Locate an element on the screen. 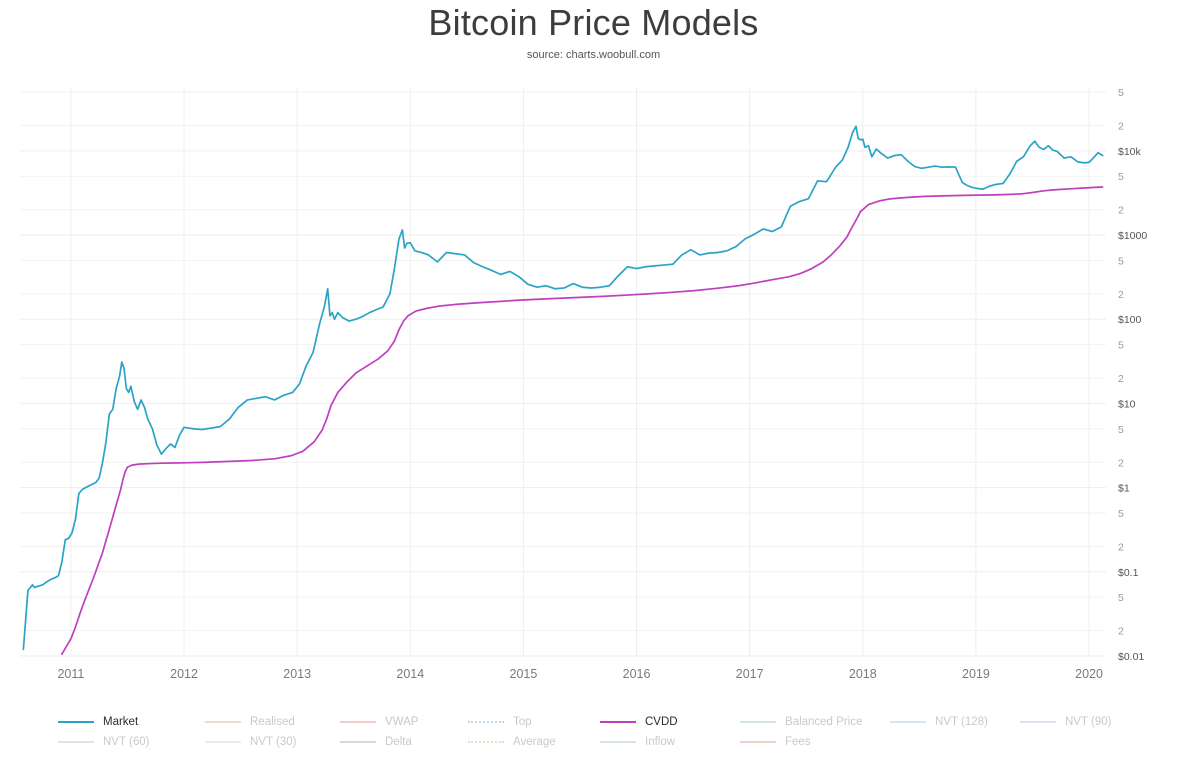 Image resolution: width=1187 pixels, height=757 pixels. legend-label: Market is located at coordinates (121, 722).